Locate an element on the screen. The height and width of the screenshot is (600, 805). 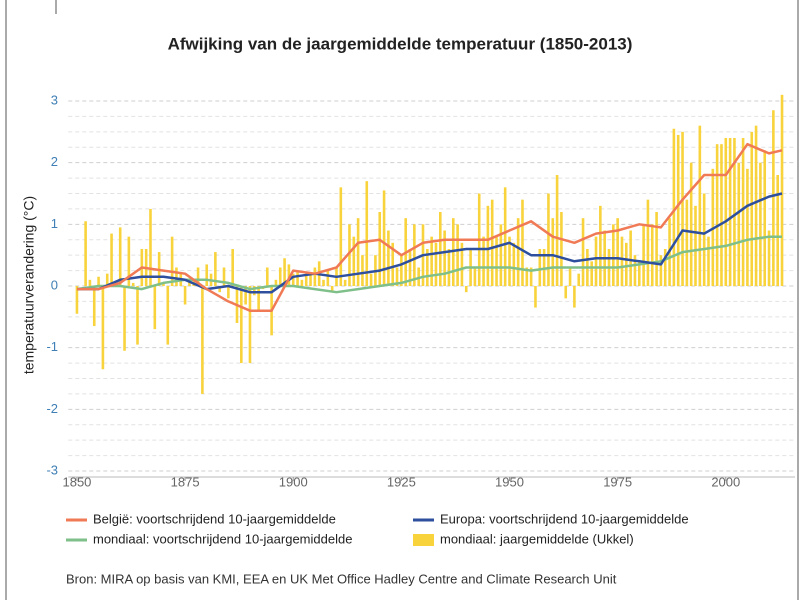
y-tick-label: 0 is located at coordinates (54, 284).